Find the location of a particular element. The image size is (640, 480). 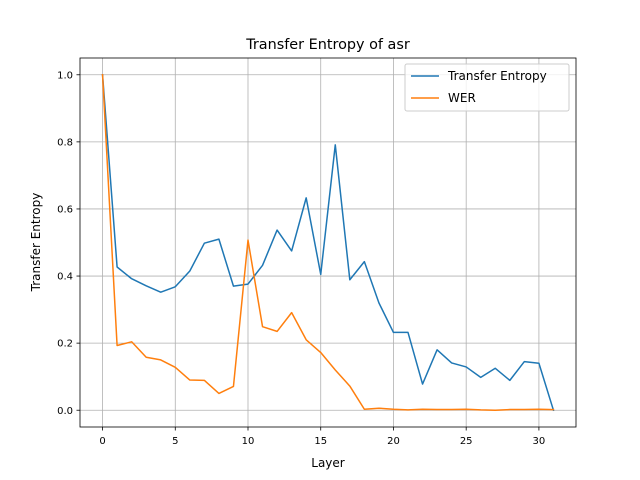

y-axis-label: Transfer Entropy is located at coordinates (36, 243).